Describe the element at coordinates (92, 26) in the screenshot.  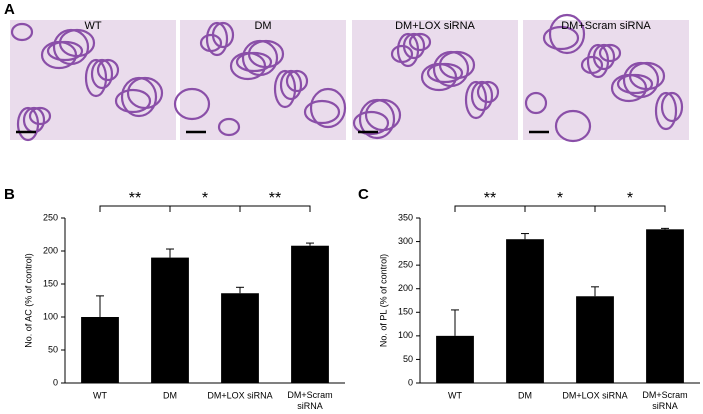
I see `image-title: WT` at that location.